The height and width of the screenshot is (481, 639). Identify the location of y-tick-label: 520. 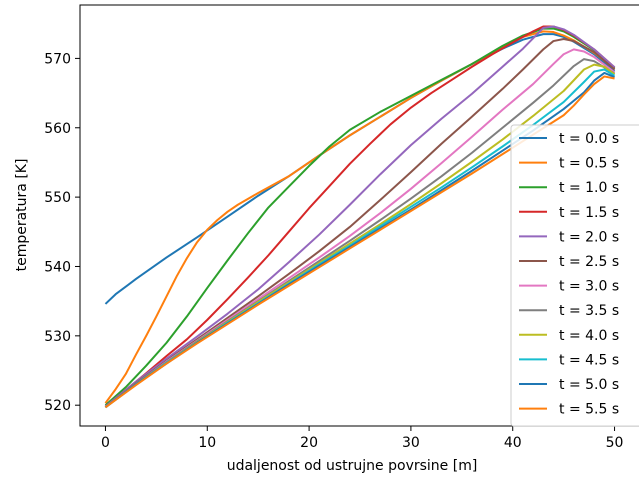
(57, 406).